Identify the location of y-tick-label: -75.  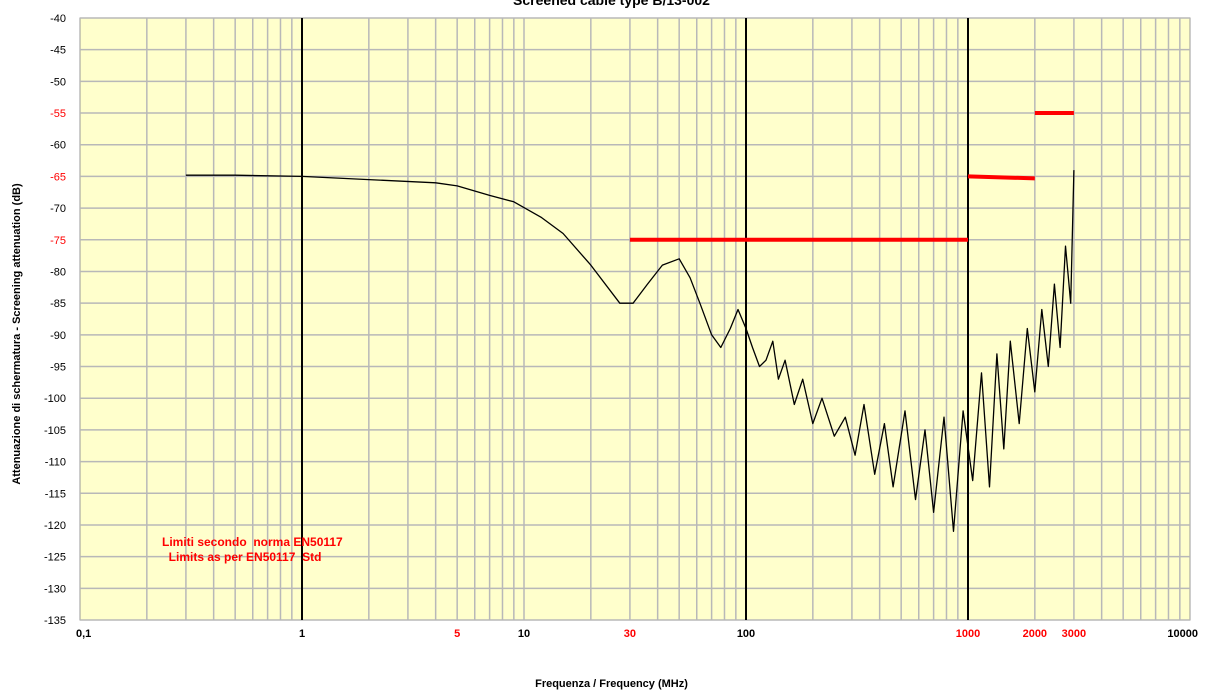
(58, 241).